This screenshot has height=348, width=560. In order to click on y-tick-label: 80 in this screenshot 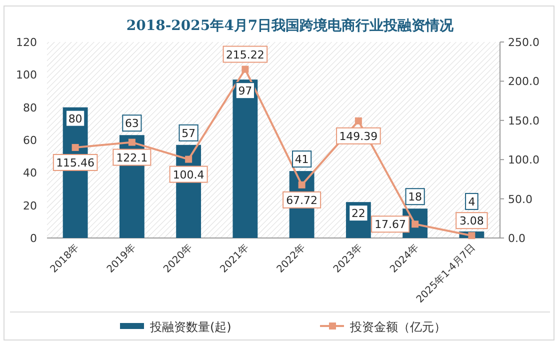, I will do `click(30, 107)`.